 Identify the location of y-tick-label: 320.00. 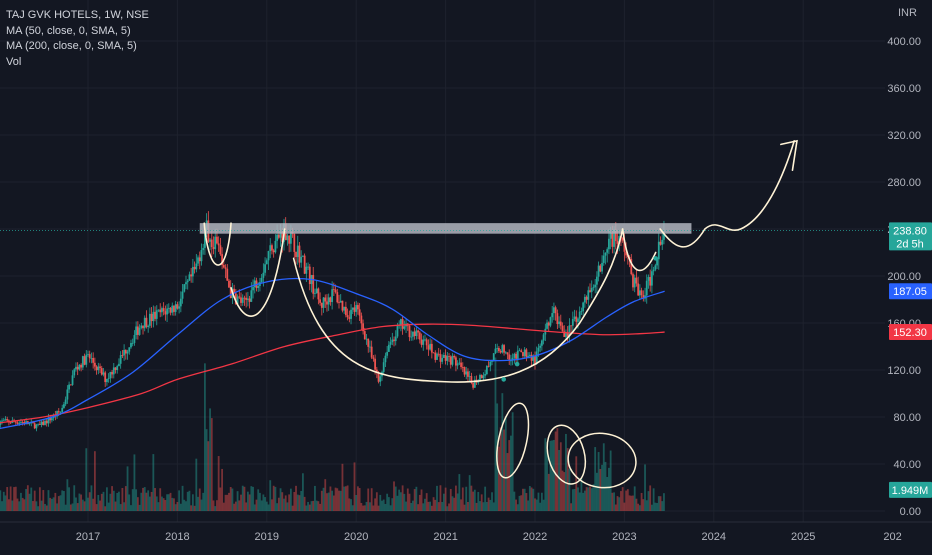
(904, 136).